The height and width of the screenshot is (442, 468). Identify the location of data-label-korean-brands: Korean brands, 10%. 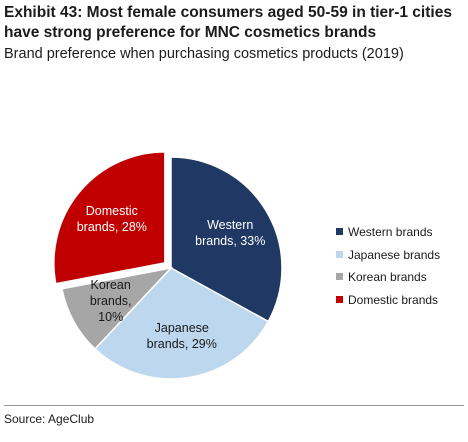
(111, 301).